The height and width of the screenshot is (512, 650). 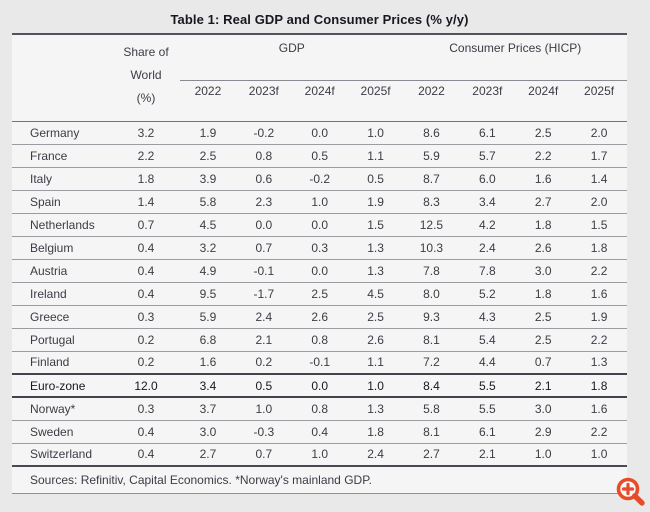 What do you see at coordinates (146, 201) in the screenshot?
I see `value-cell: 1.4` at bounding box center [146, 201].